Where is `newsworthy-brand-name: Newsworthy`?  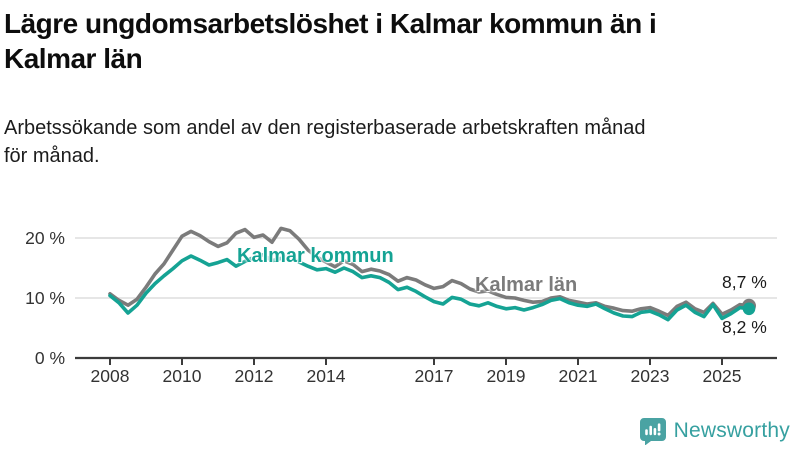 newsworthy-brand-name: Newsworthy is located at coordinates (731, 430).